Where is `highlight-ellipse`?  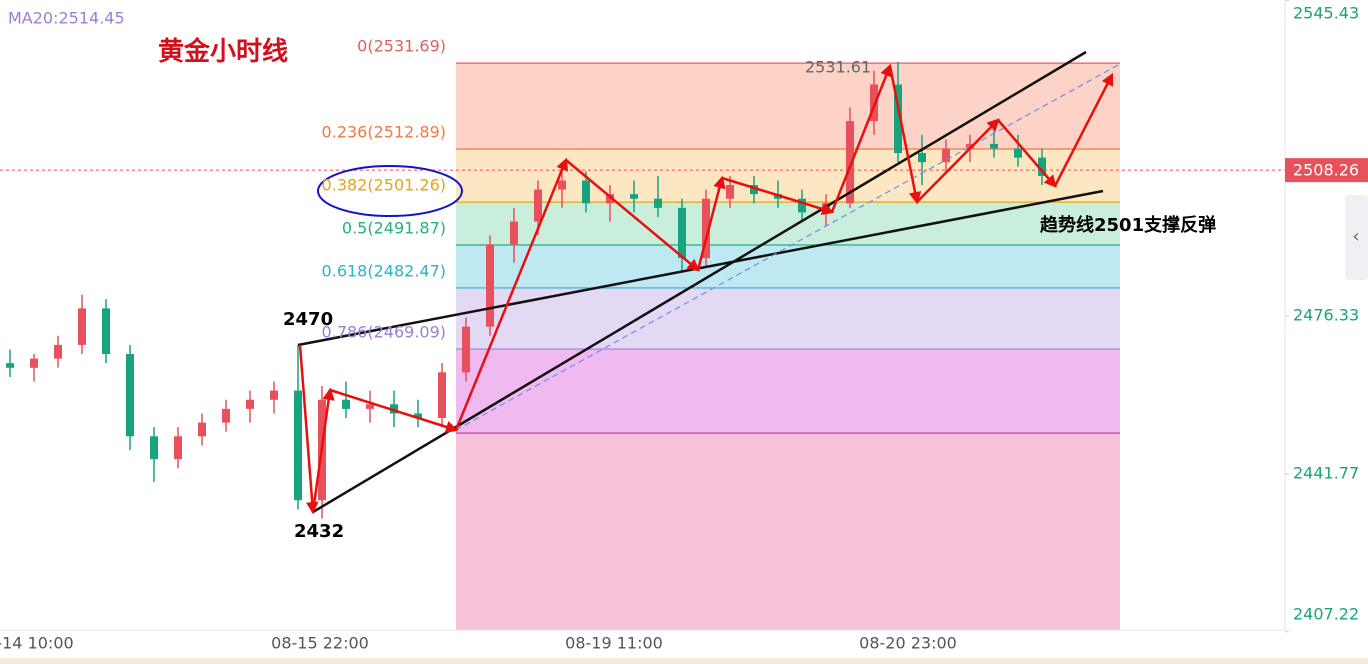 highlight-ellipse is located at coordinates (390, 191).